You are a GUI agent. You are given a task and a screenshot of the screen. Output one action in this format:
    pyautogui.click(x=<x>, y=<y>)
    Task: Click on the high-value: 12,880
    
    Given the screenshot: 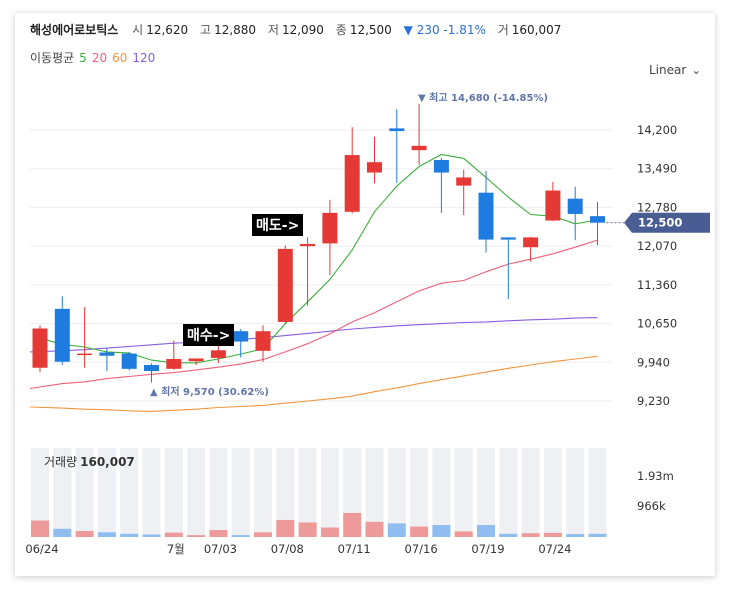 What is the action you would take?
    pyautogui.click(x=235, y=30)
    